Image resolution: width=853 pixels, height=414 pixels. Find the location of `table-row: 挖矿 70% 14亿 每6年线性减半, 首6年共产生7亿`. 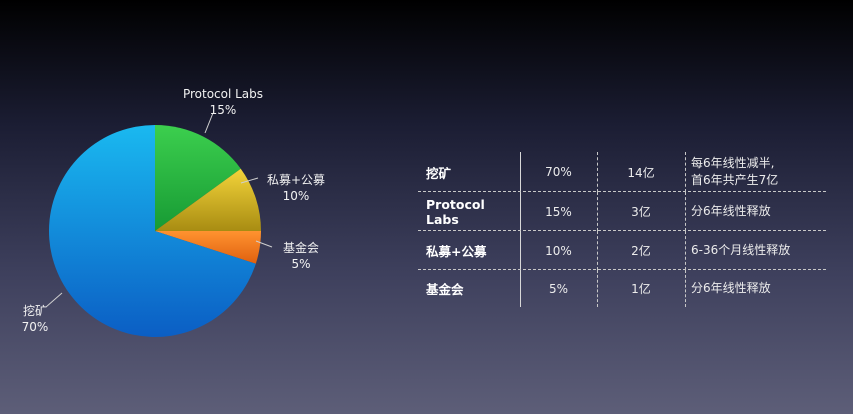

table-row: 挖矿 70% 14亿 每6年线性减半, 首6年共产生7亿 is located at coordinates (628, 172).